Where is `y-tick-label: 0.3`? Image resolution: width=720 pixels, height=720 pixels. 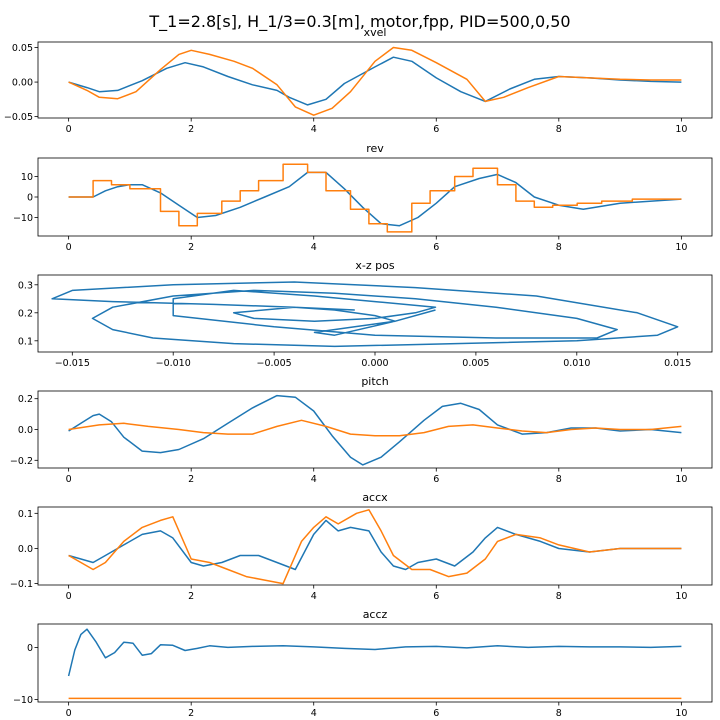
y-tick-label: 0.3 is located at coordinates (25, 285).